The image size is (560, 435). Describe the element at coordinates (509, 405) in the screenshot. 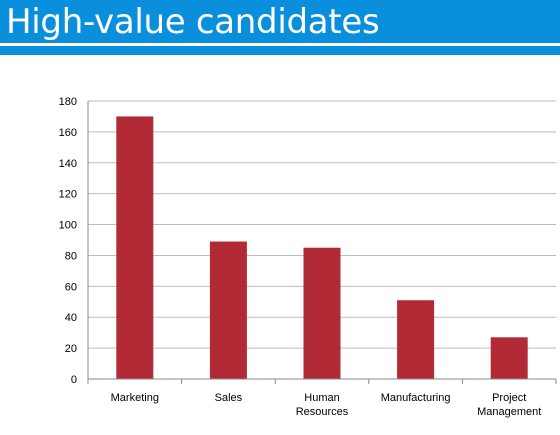

I see `x-tick-label: Project Management` at that location.